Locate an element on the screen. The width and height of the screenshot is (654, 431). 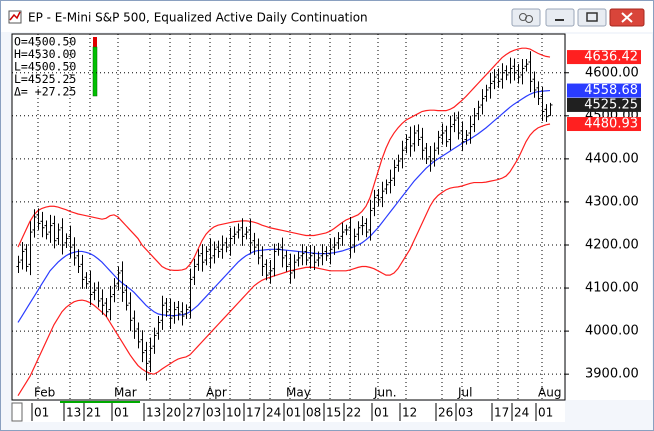
y-tick-label: 4100.00 is located at coordinates (612, 288).